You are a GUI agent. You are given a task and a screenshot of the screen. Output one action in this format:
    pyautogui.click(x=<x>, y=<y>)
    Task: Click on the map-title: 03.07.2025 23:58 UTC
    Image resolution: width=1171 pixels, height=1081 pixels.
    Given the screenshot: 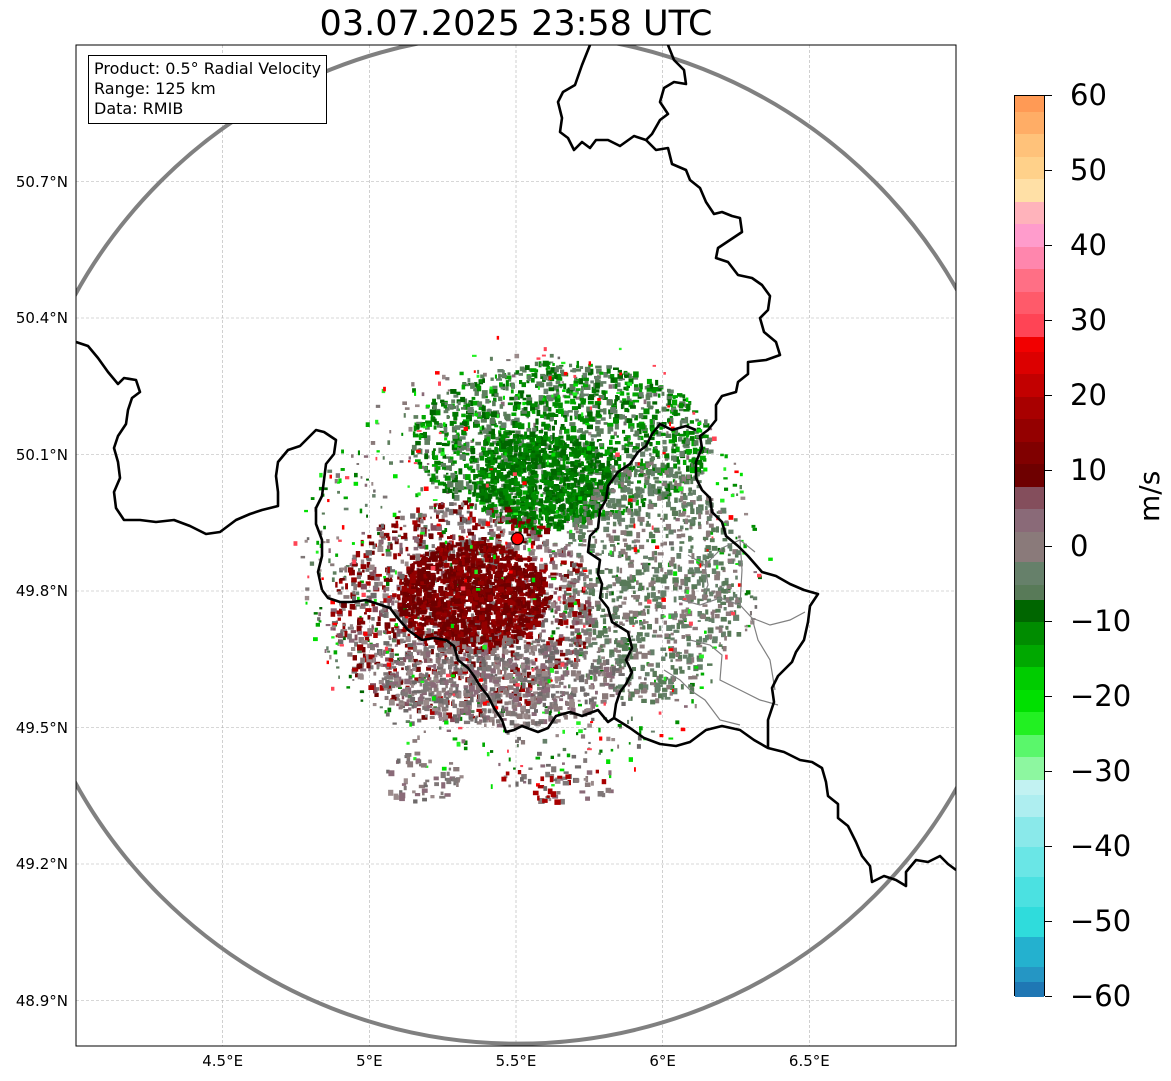 What is the action you would take?
    pyautogui.click(x=516, y=24)
    